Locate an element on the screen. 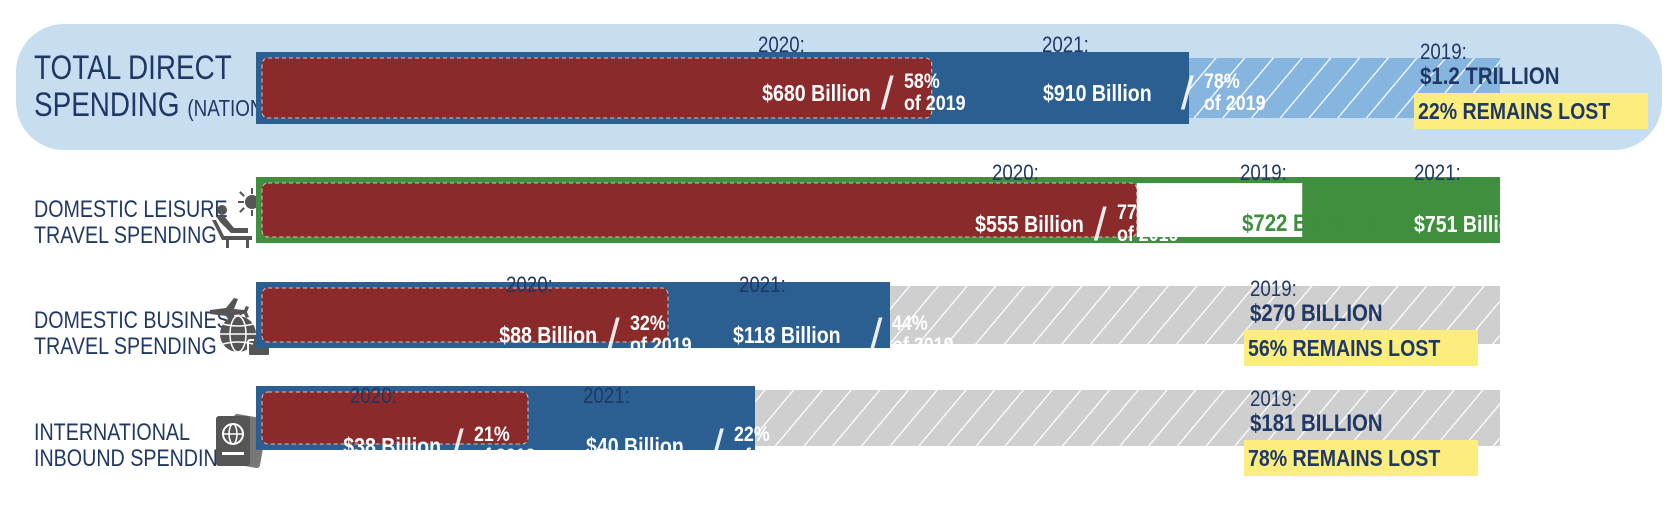  total-2021-of: of 2019 is located at coordinates (1234, 103).